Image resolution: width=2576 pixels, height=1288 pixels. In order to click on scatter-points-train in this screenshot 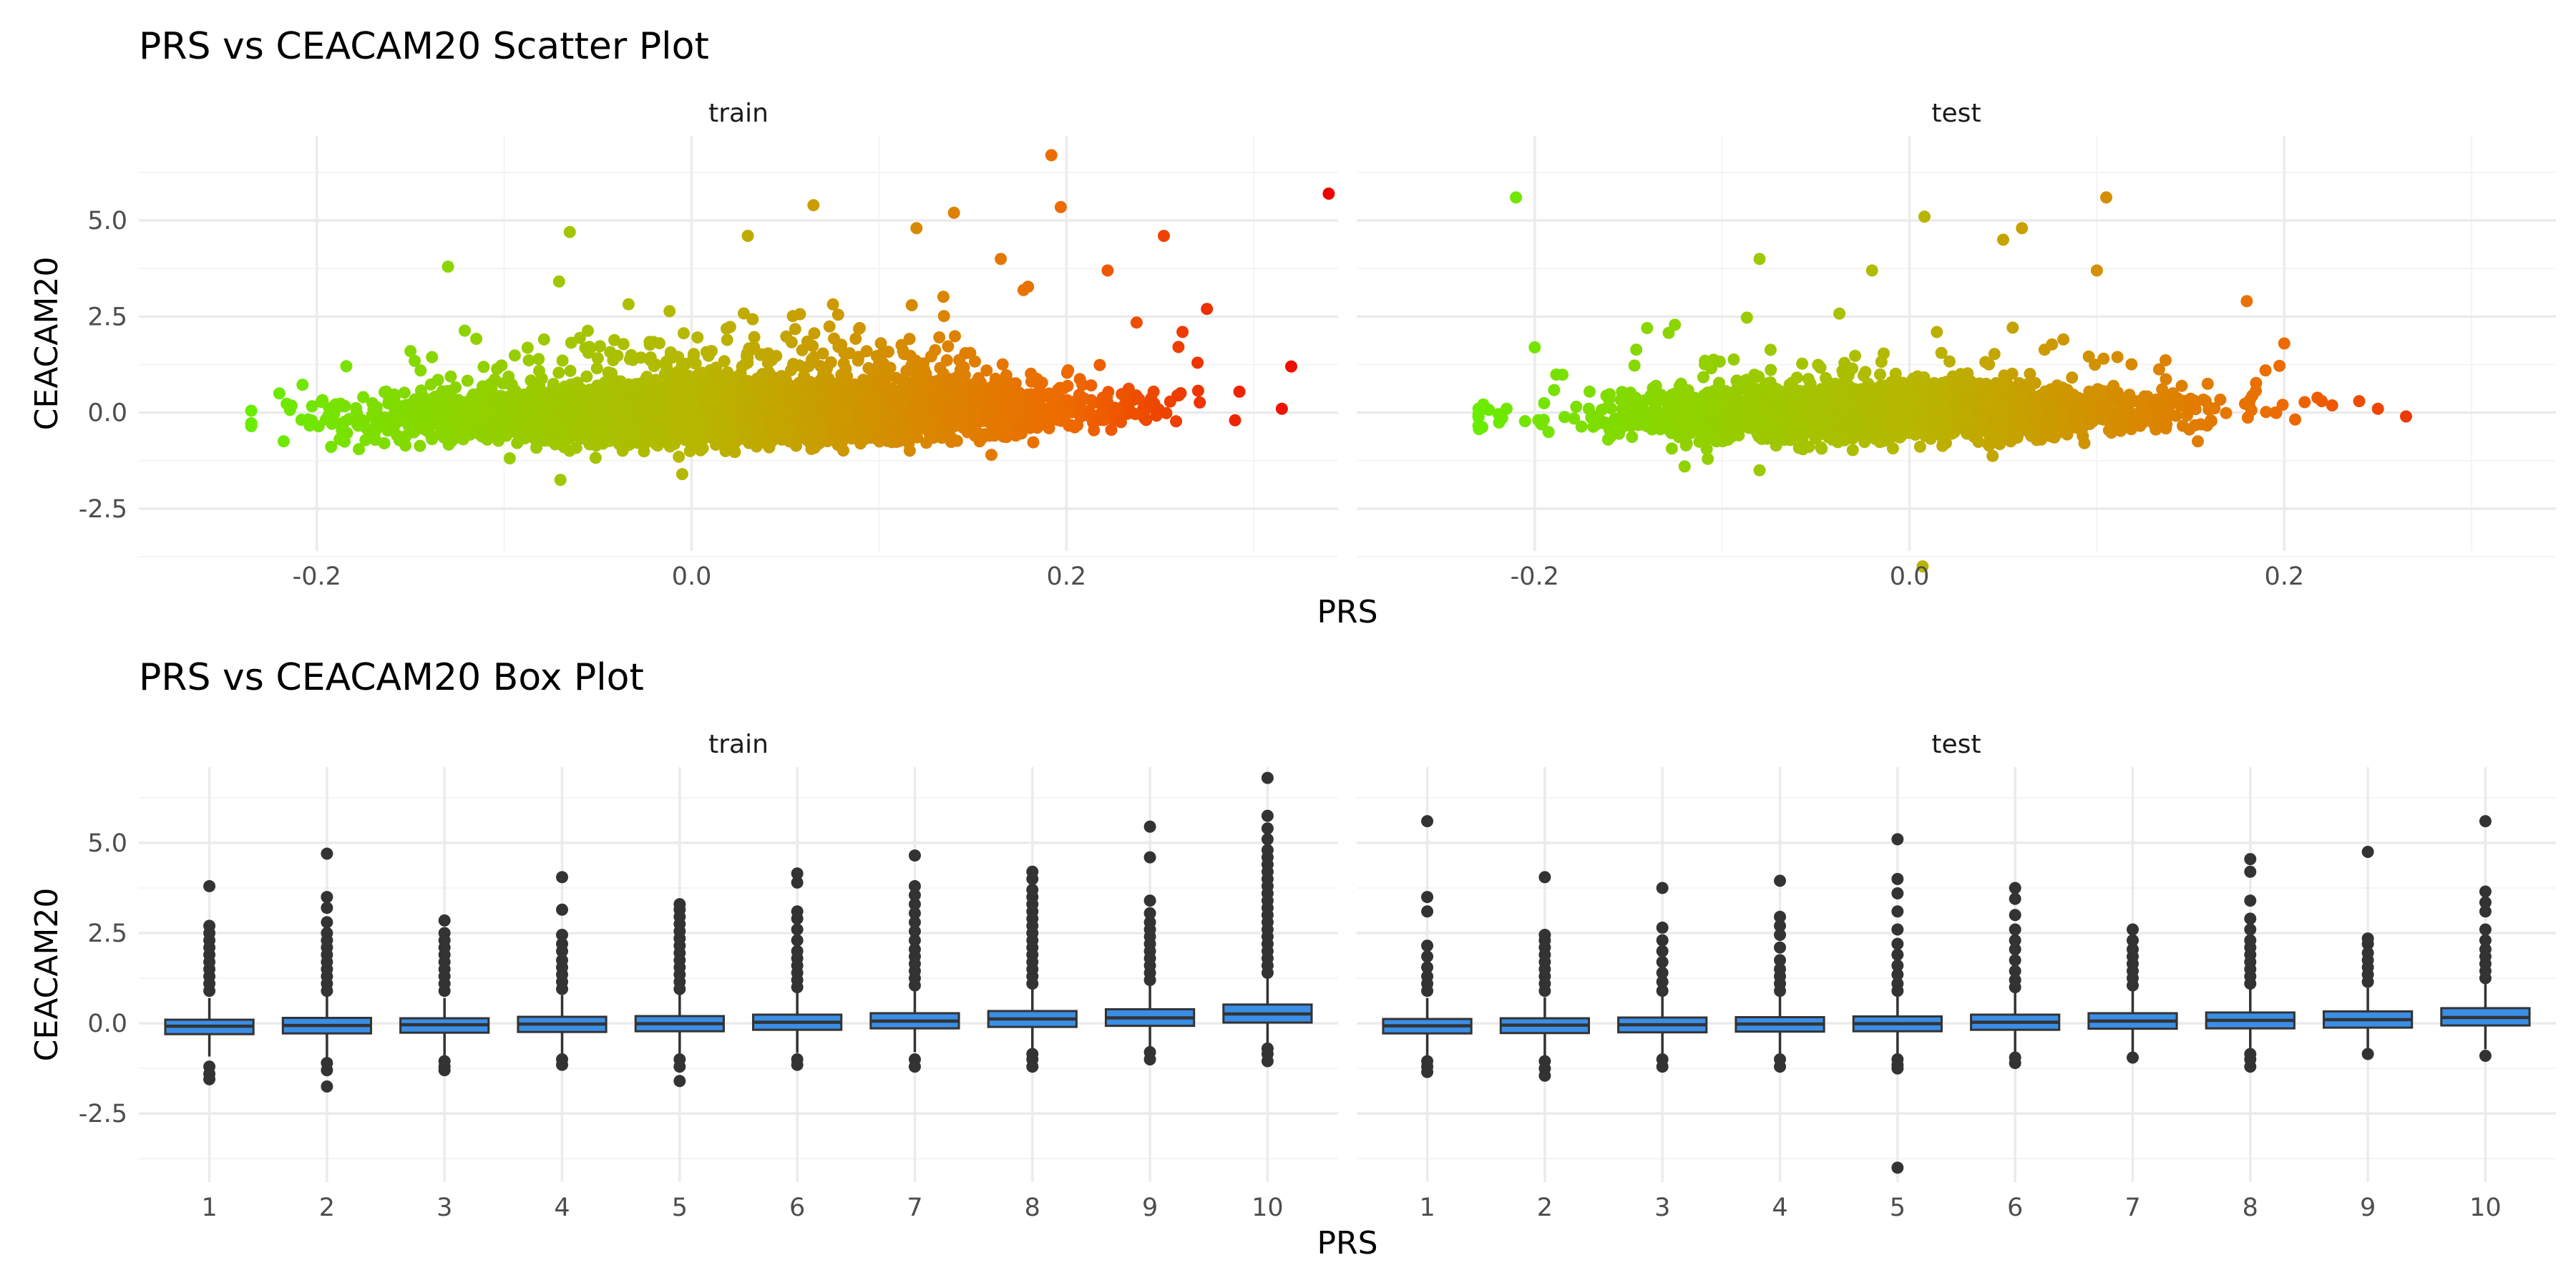, I will do `click(790, 318)`.